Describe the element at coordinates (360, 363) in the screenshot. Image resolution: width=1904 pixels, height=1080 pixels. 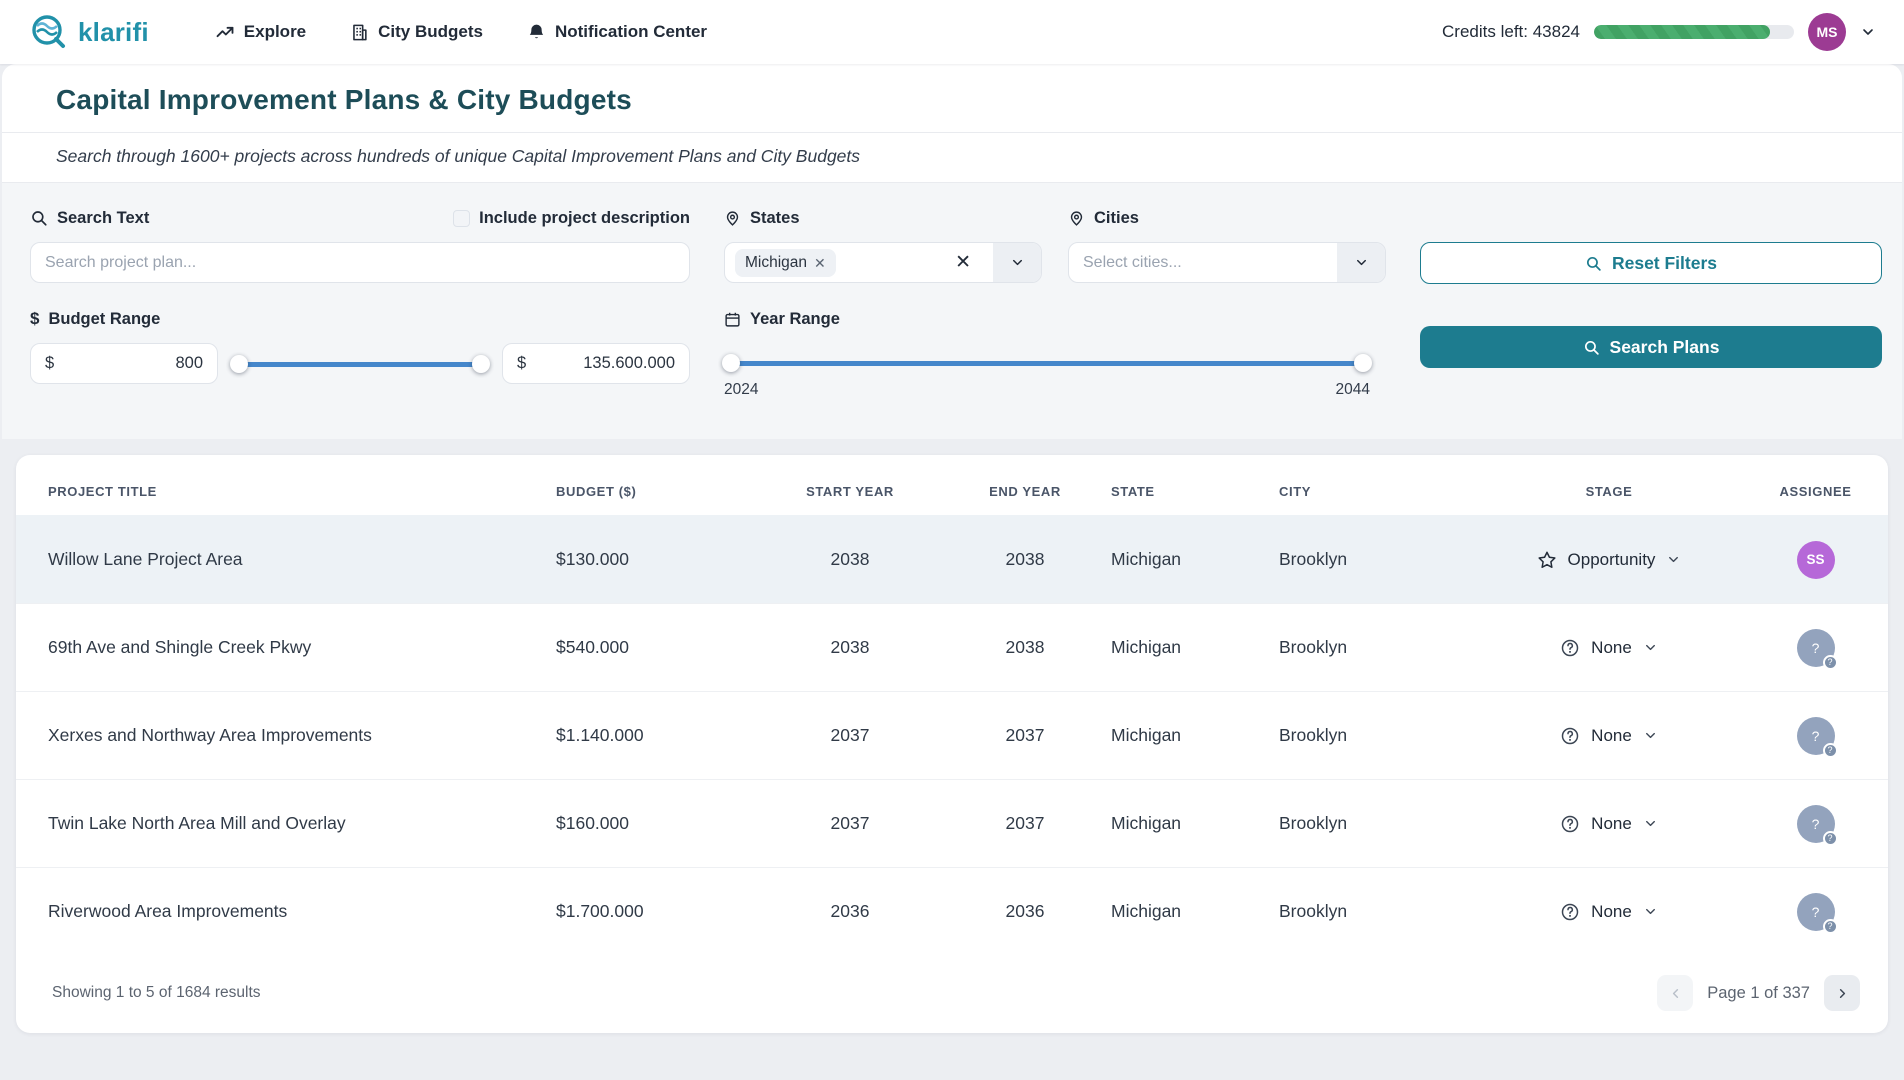
I see `budget-range-slider` at that location.